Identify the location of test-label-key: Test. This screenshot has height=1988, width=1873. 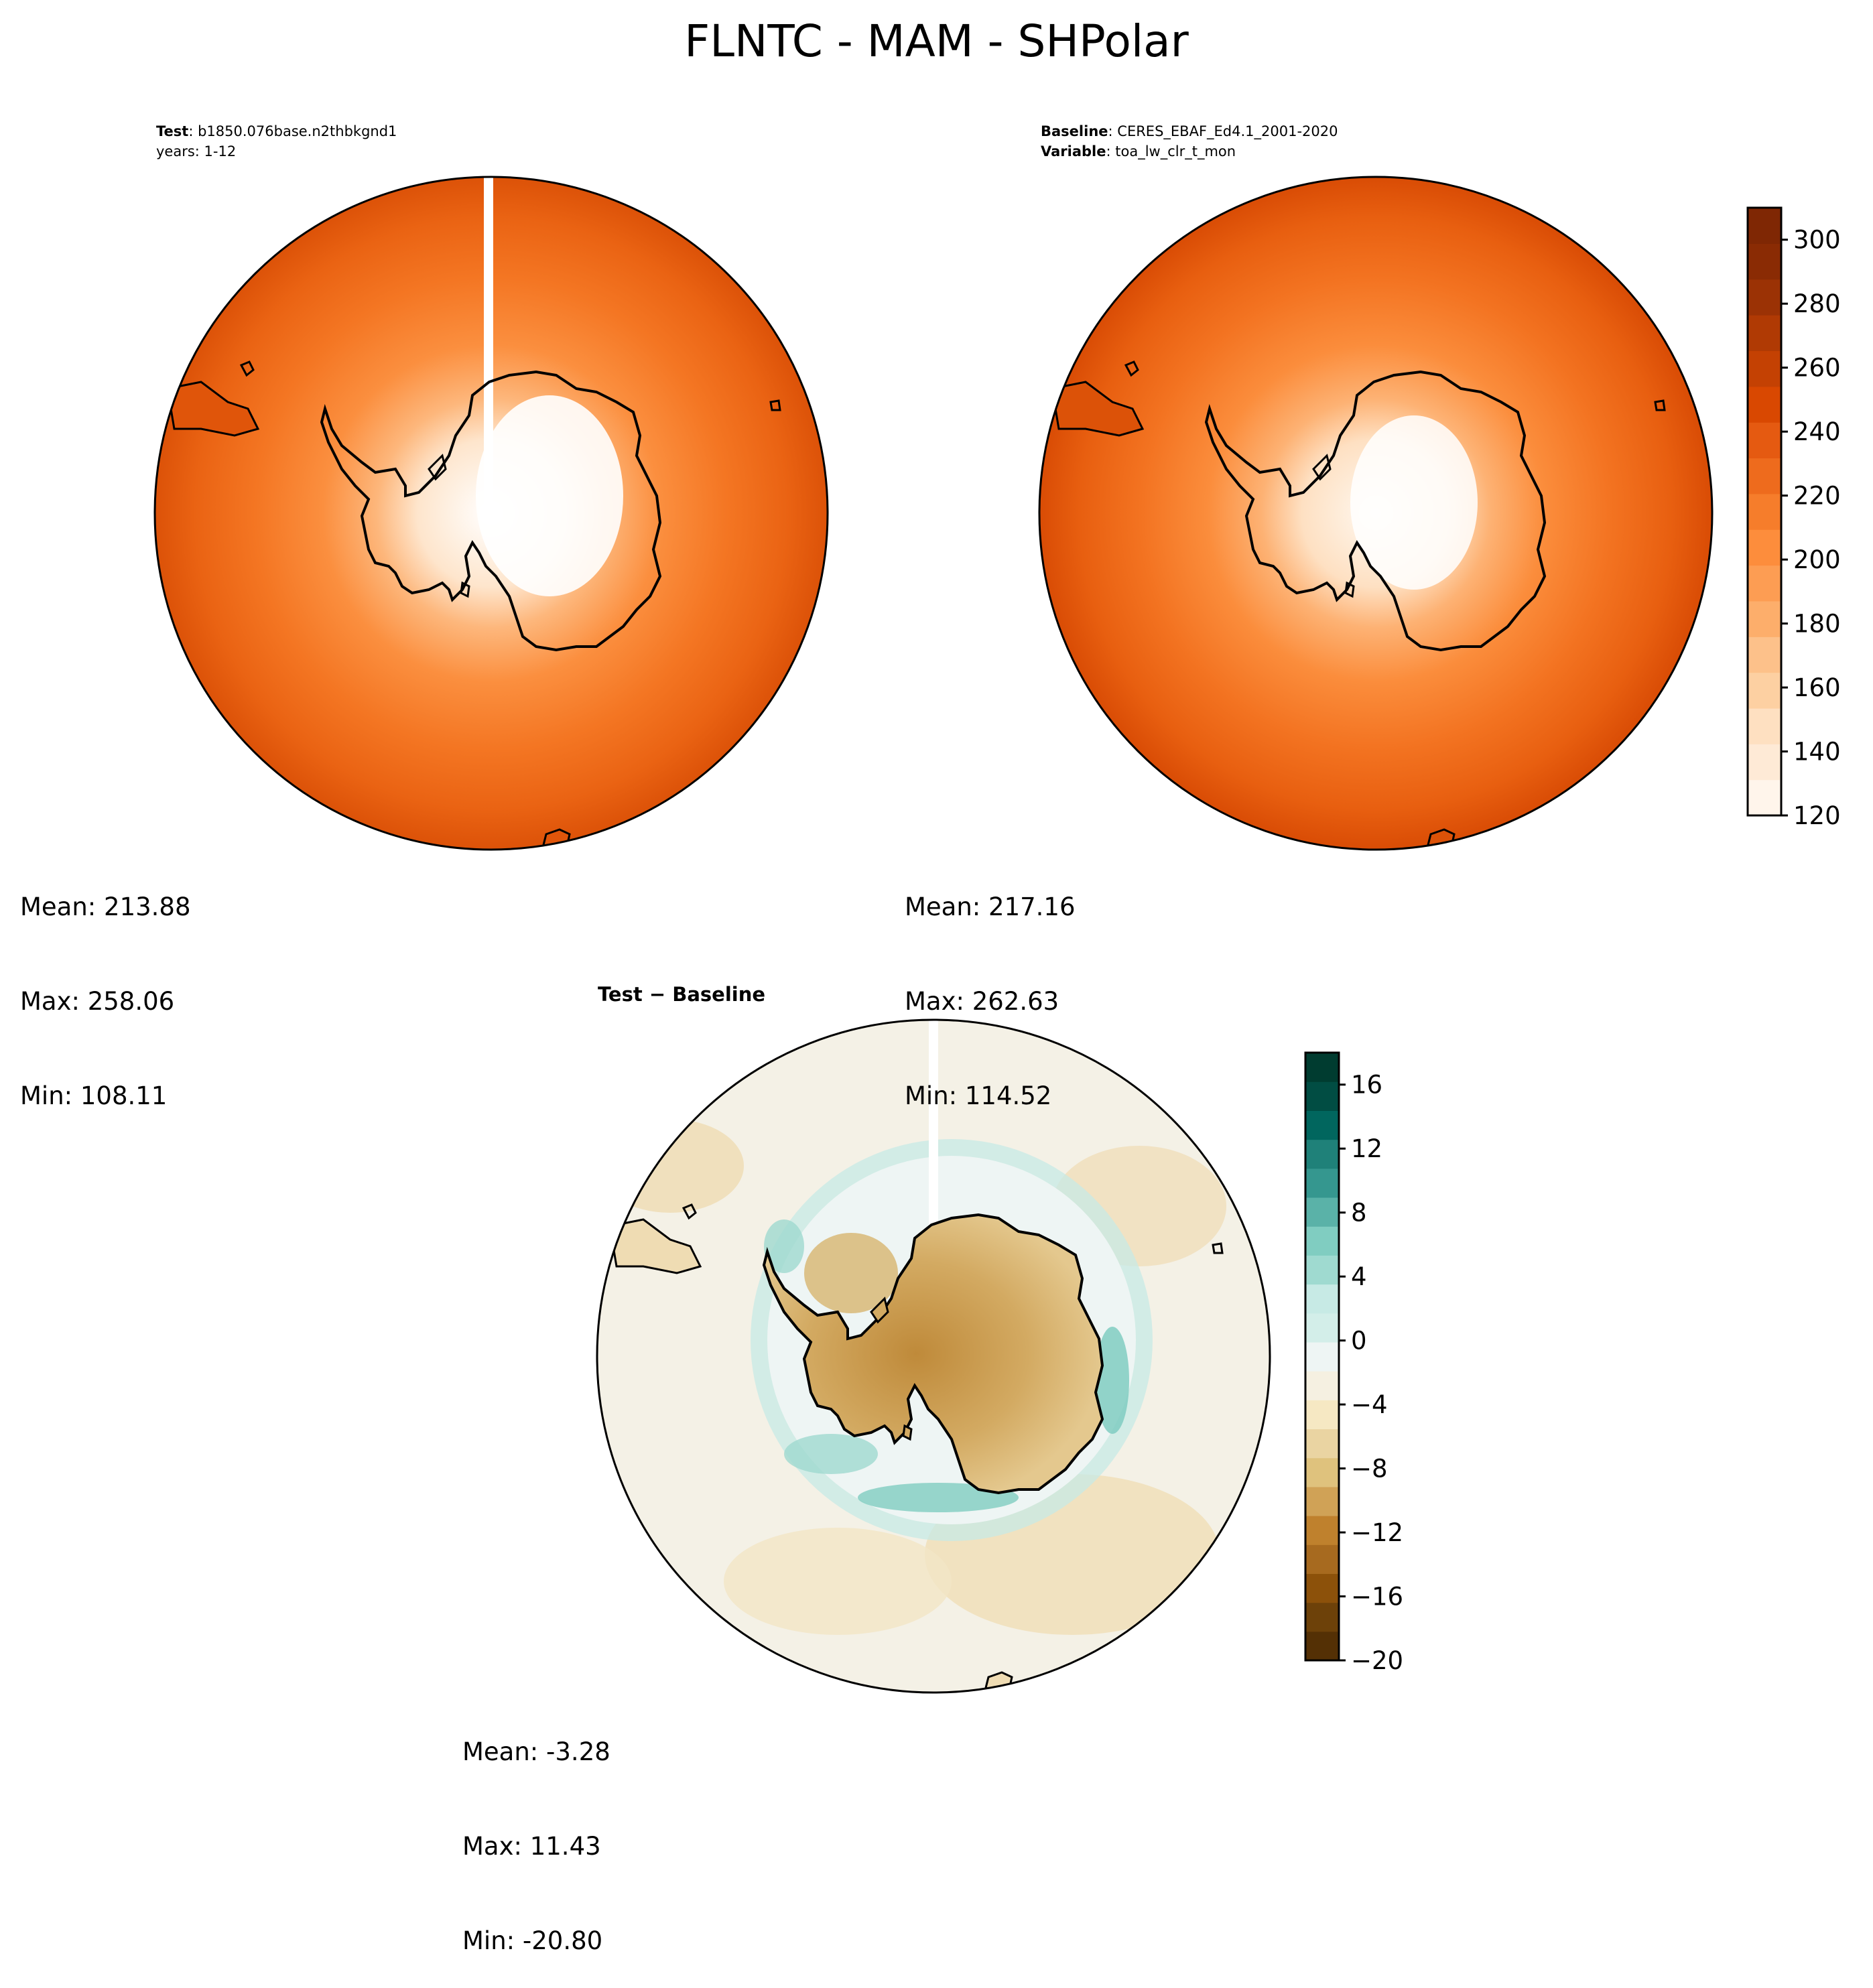
(173, 131).